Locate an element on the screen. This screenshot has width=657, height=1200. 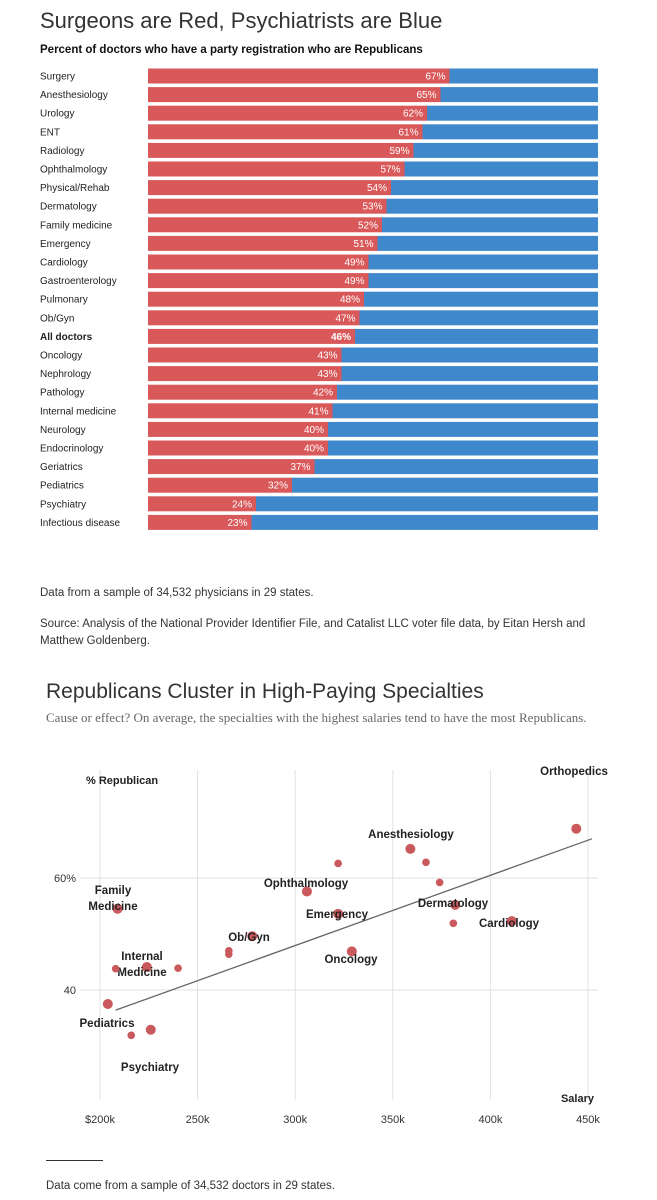
point-label: Ob/Gyn is located at coordinates (249, 938).